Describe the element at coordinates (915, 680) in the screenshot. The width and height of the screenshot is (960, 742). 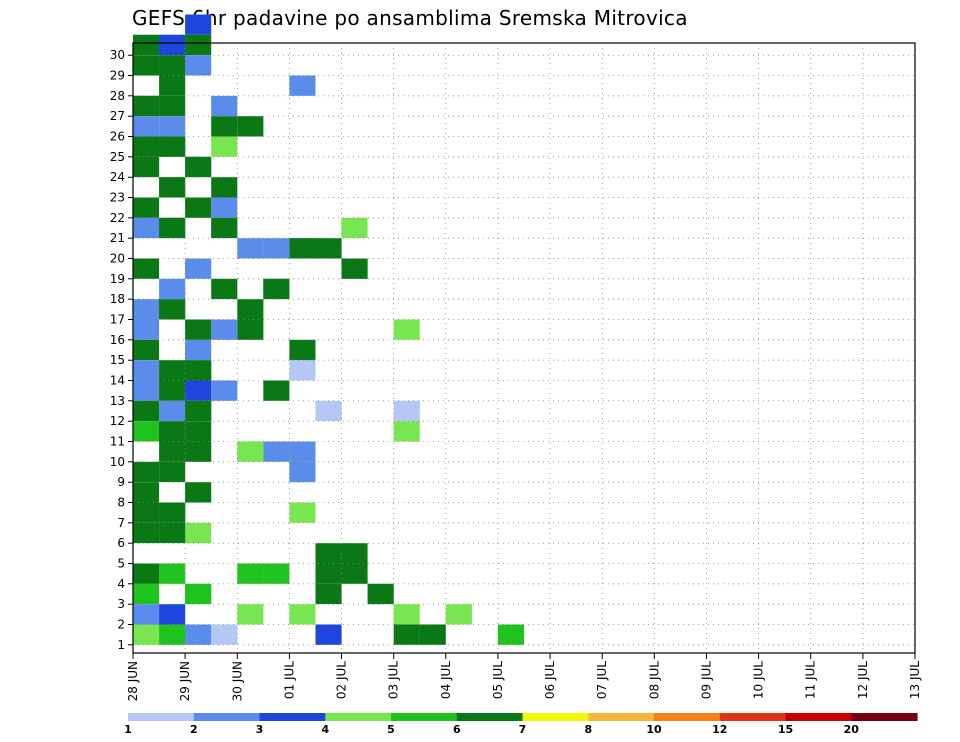
I see `x-tick-label: 13 JUL` at that location.